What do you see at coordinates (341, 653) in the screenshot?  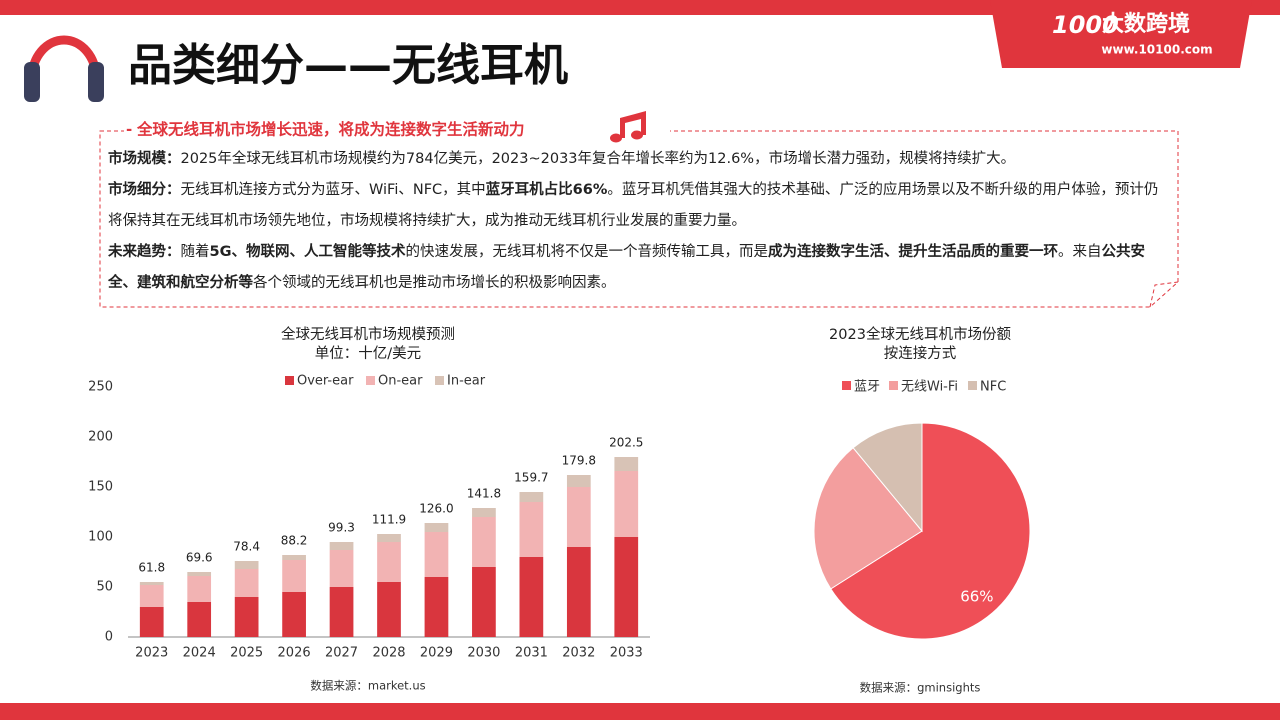 I see `x-tick-label: 2027` at bounding box center [341, 653].